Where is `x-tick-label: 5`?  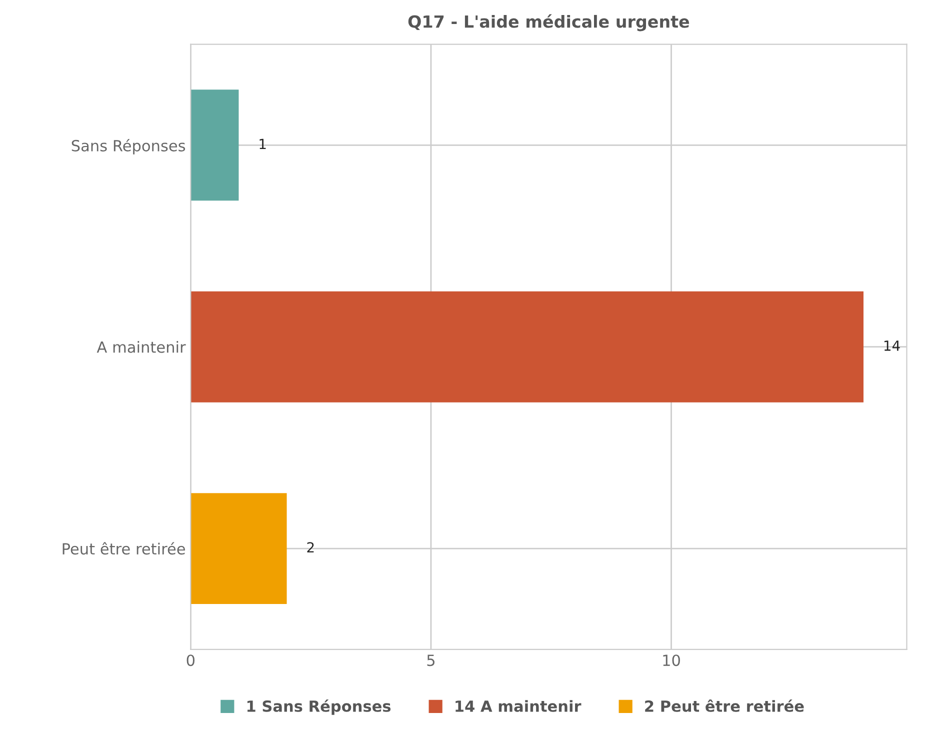
x-tick-label: 5 is located at coordinates (430, 660).